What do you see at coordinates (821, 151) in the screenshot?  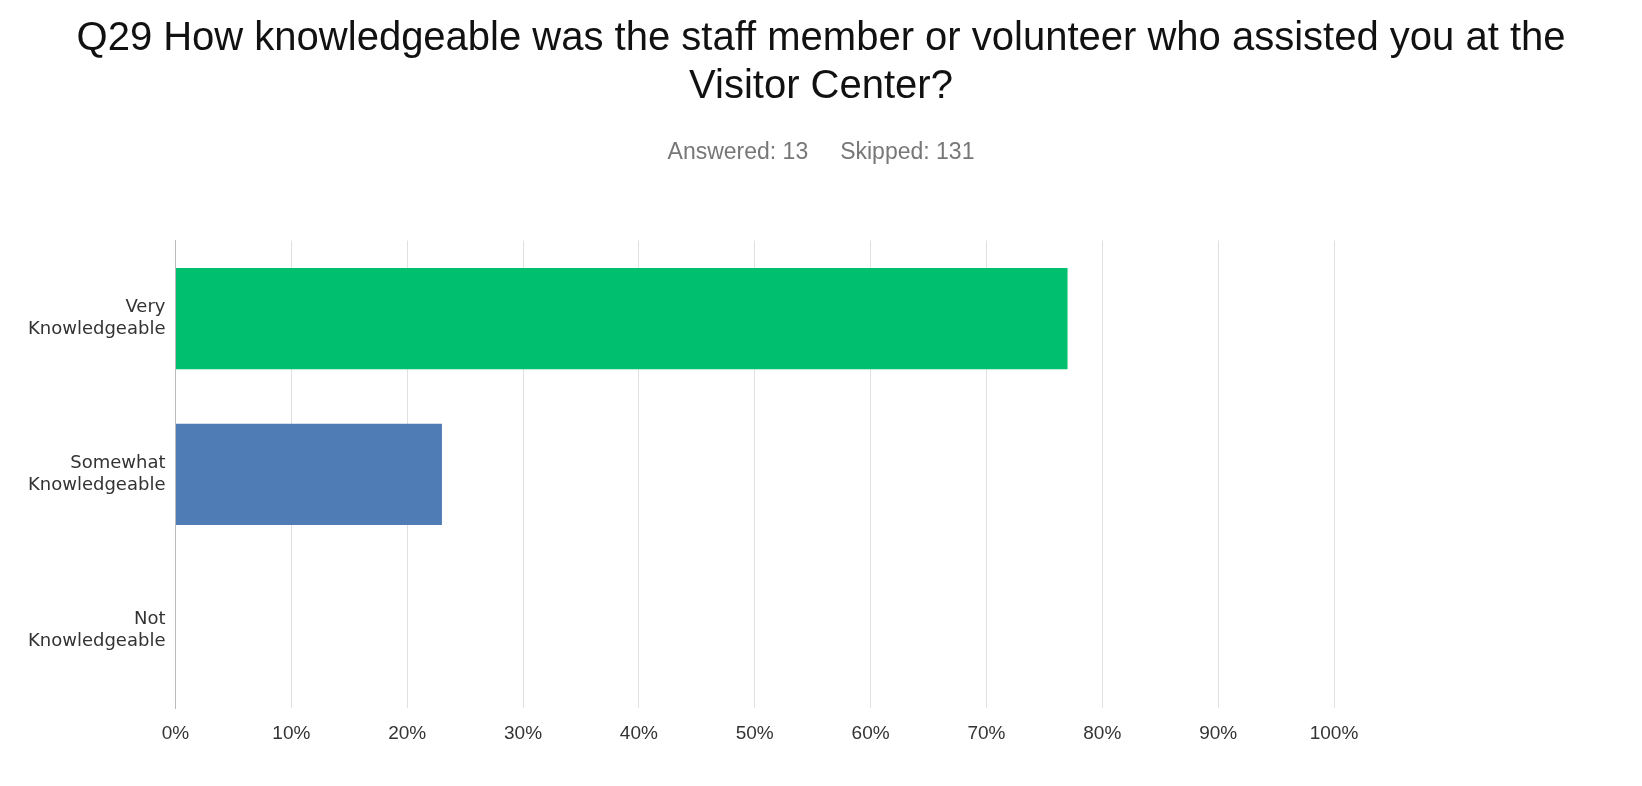 I see `chart-subtitle: Answered: 13 Skipped: 131` at bounding box center [821, 151].